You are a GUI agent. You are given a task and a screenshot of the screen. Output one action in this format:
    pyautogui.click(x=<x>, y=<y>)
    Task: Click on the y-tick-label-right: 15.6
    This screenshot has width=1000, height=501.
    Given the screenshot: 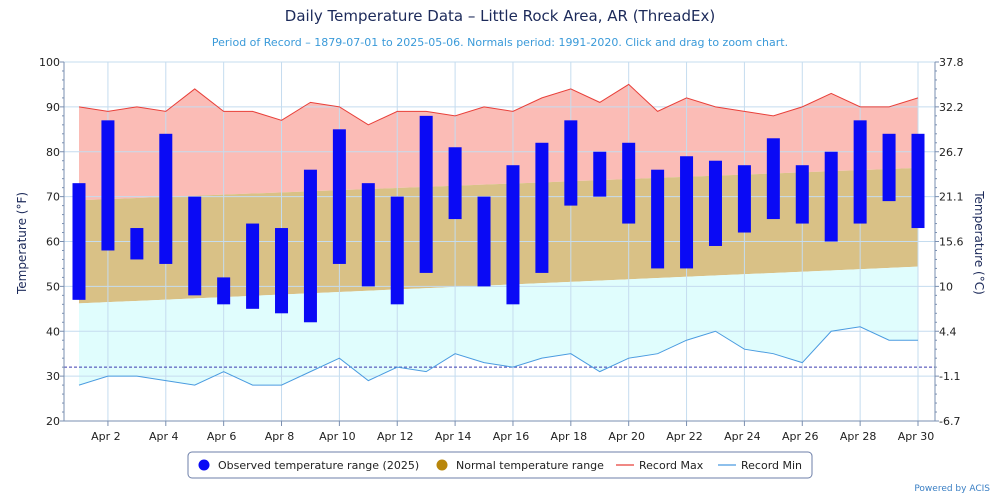 What is the action you would take?
    pyautogui.click(x=951, y=242)
    